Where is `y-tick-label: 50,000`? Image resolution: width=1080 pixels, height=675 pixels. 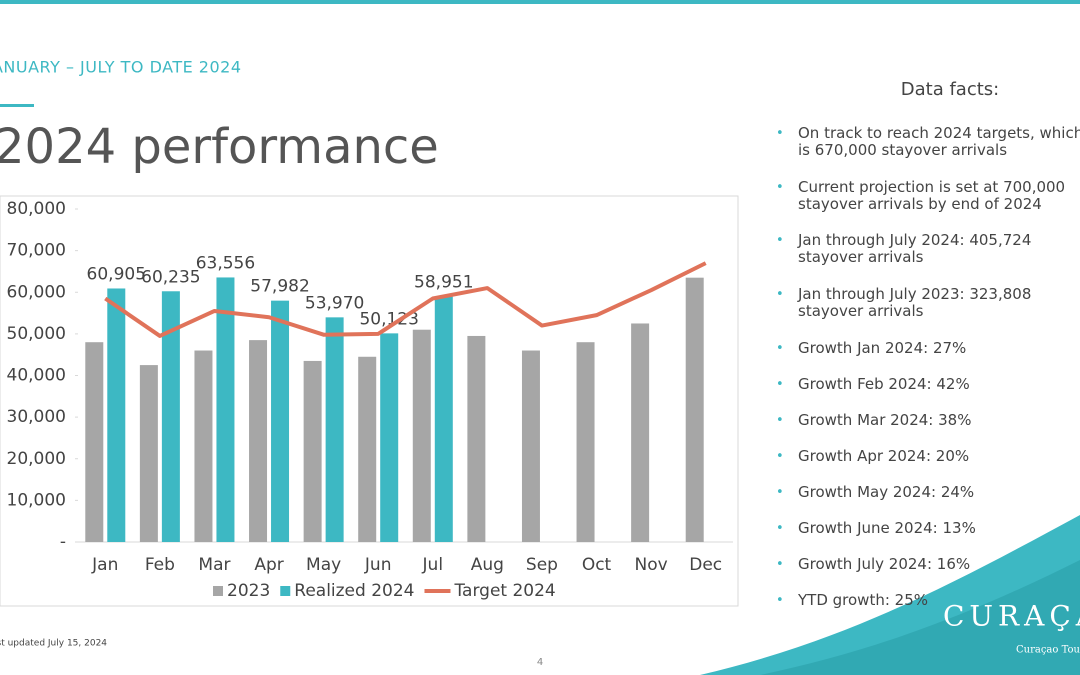
y-tick-label: 50,000 is located at coordinates (36, 334).